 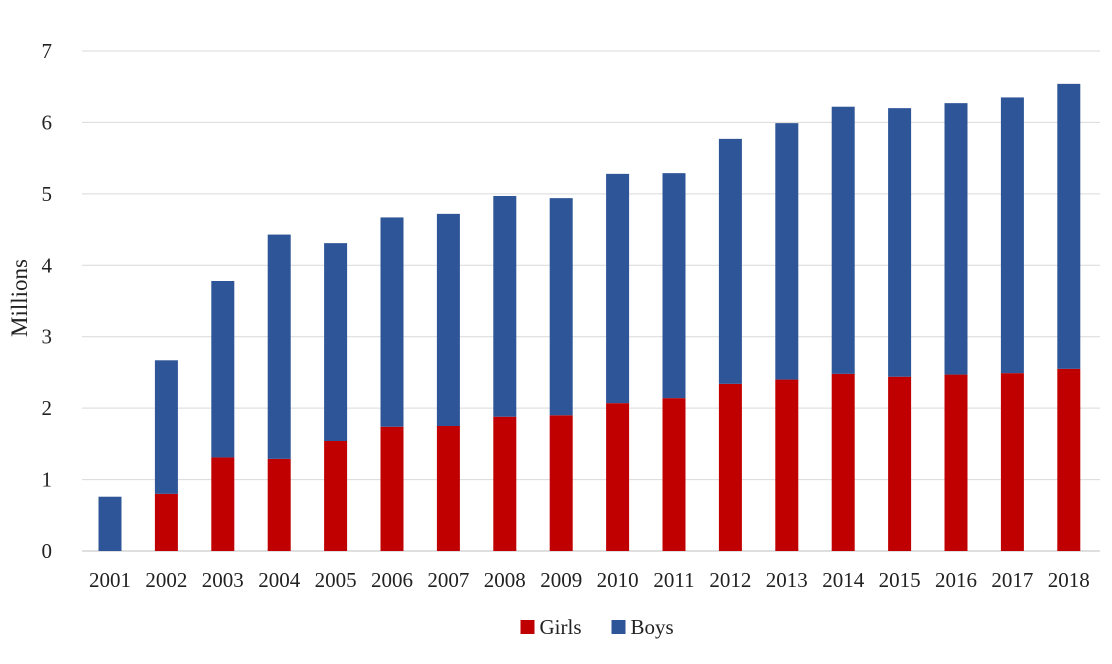 What do you see at coordinates (223, 504) in the screenshot?
I see `bar-girls-2003` at bounding box center [223, 504].